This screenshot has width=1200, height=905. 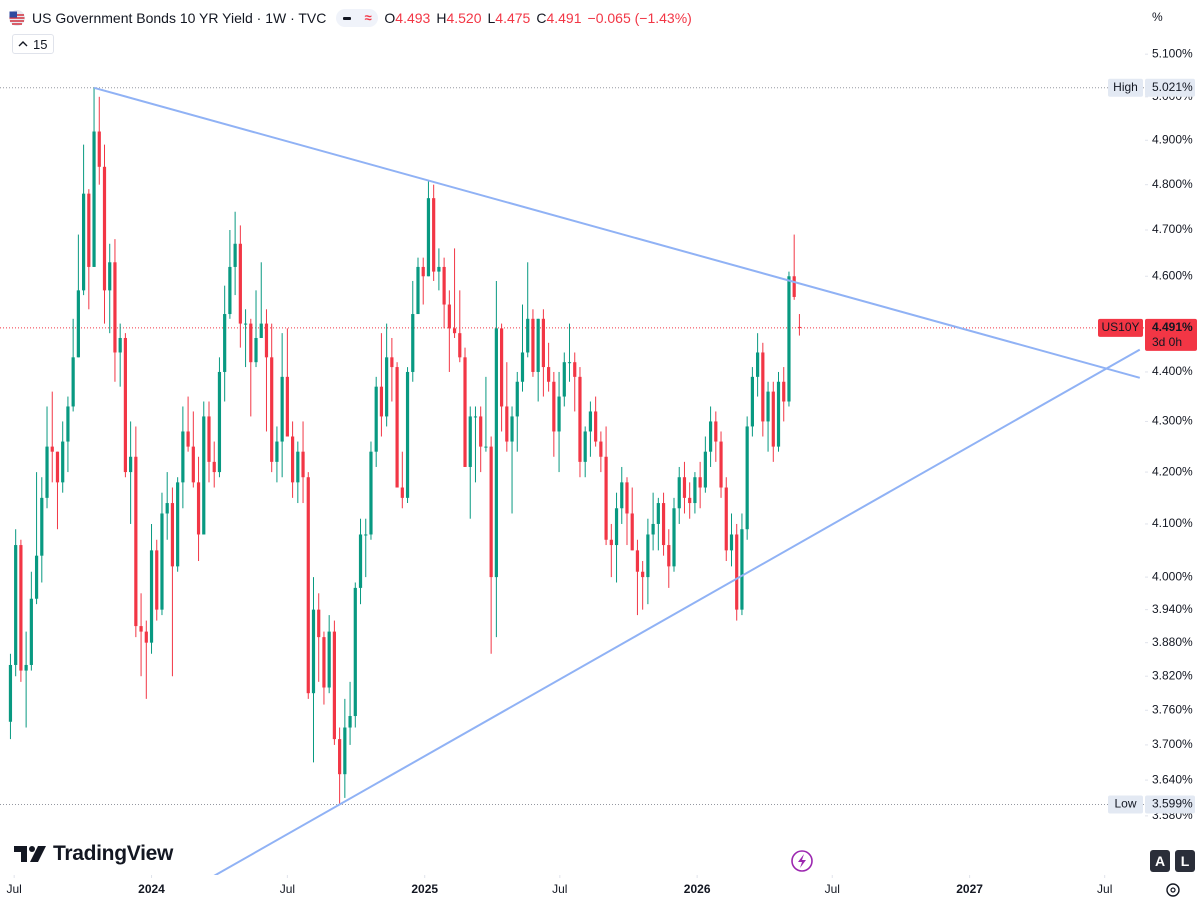 What do you see at coordinates (357, 18) in the screenshot?
I see `quick-buttons: ≈` at bounding box center [357, 18].